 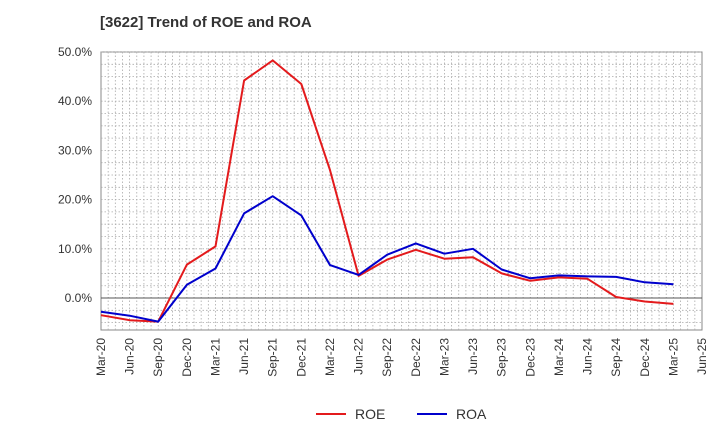 I want to click on chart-title: [3622] Trend of ROE and ROA, so click(x=206, y=22).